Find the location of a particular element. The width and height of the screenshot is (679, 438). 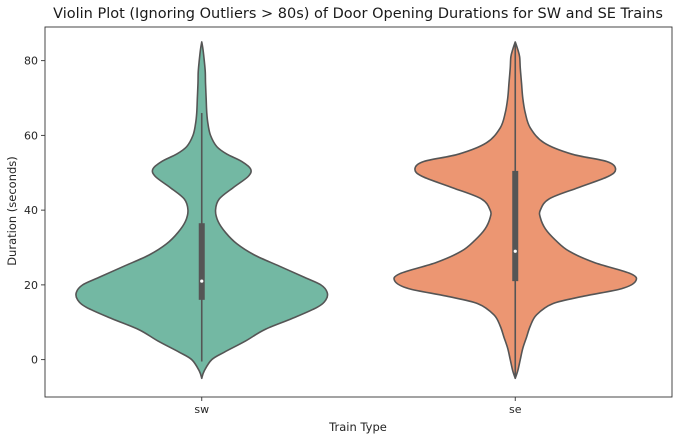

y-axis: 0 20 40 60 80 is located at coordinates (34, 211).